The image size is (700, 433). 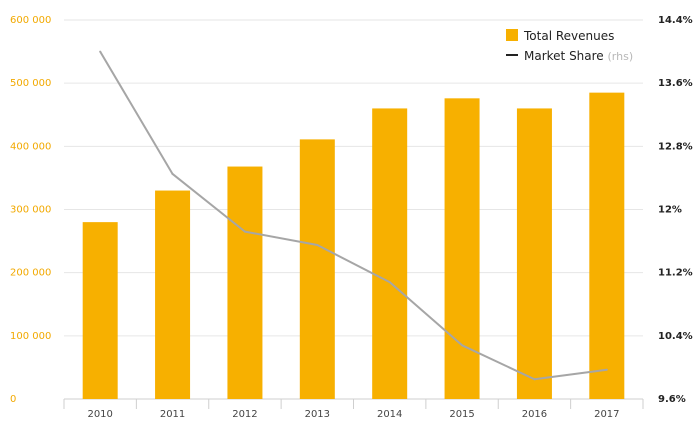 What do you see at coordinates (675, 273) in the screenshot?
I see `y-right-tick-label: 11.2%` at bounding box center [675, 273].